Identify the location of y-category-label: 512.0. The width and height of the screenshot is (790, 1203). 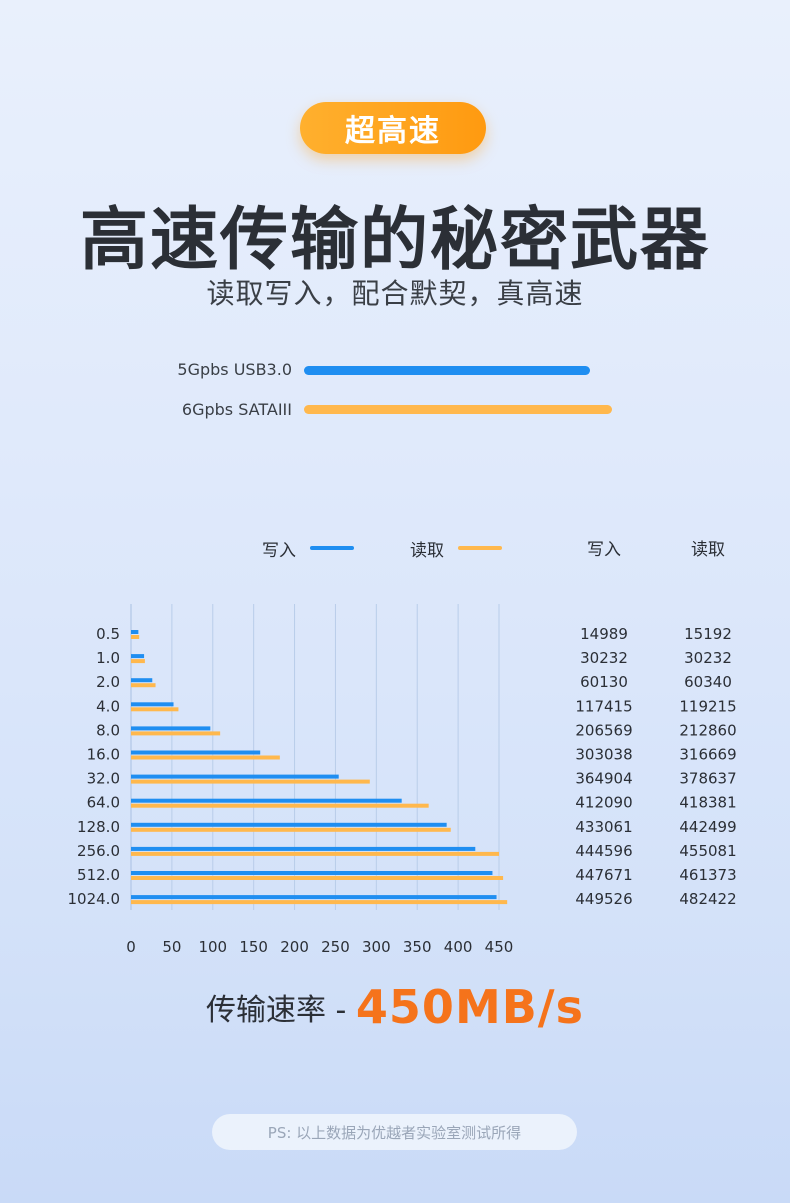
(98, 875).